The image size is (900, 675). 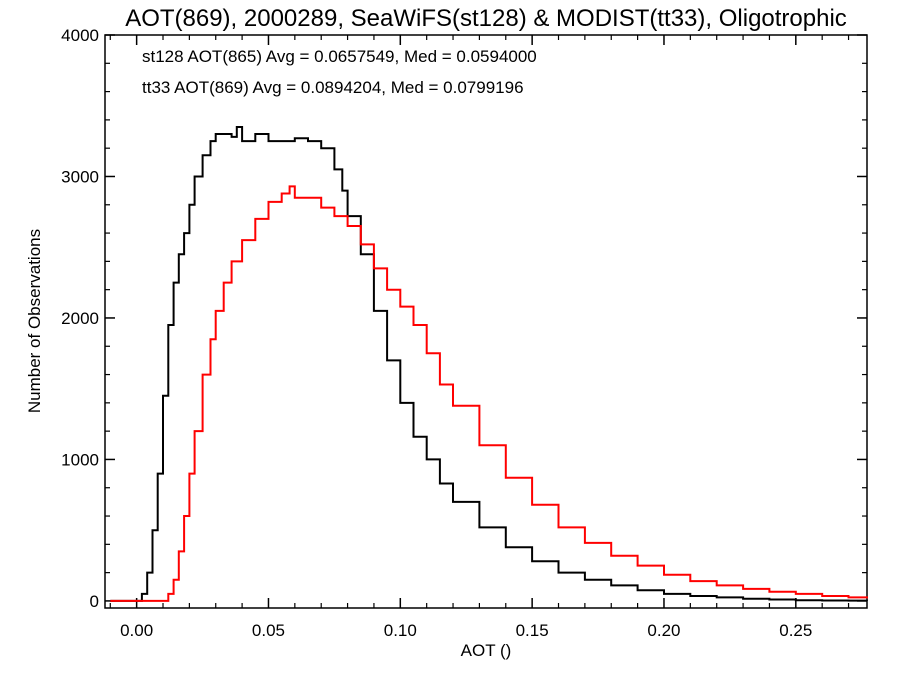 What do you see at coordinates (532, 630) in the screenshot?
I see `x-tick-label: 0.15` at bounding box center [532, 630].